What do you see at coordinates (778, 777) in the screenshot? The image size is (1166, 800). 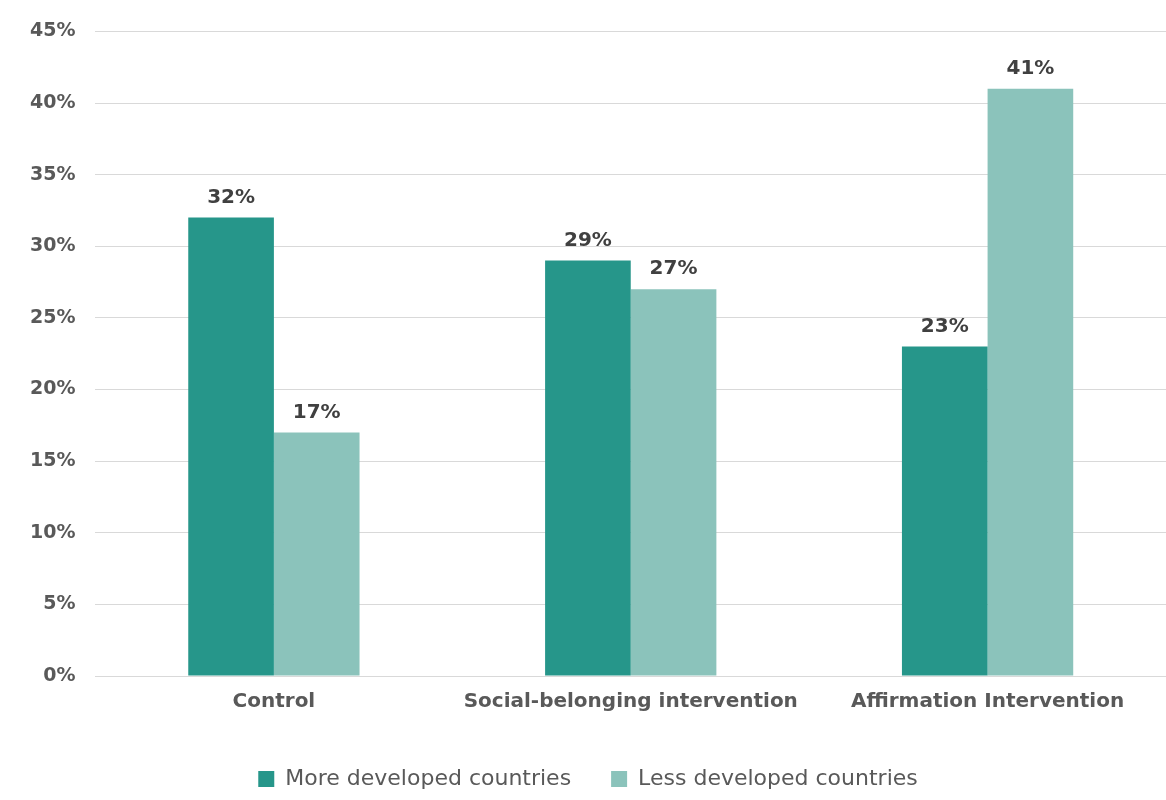 I see `legend-label: Less developed countries` at bounding box center [778, 777].